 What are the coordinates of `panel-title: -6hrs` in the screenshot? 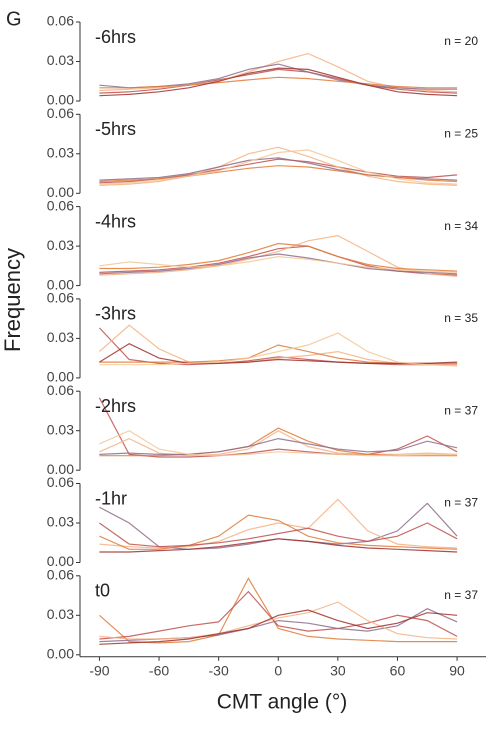 It's located at (115, 37).